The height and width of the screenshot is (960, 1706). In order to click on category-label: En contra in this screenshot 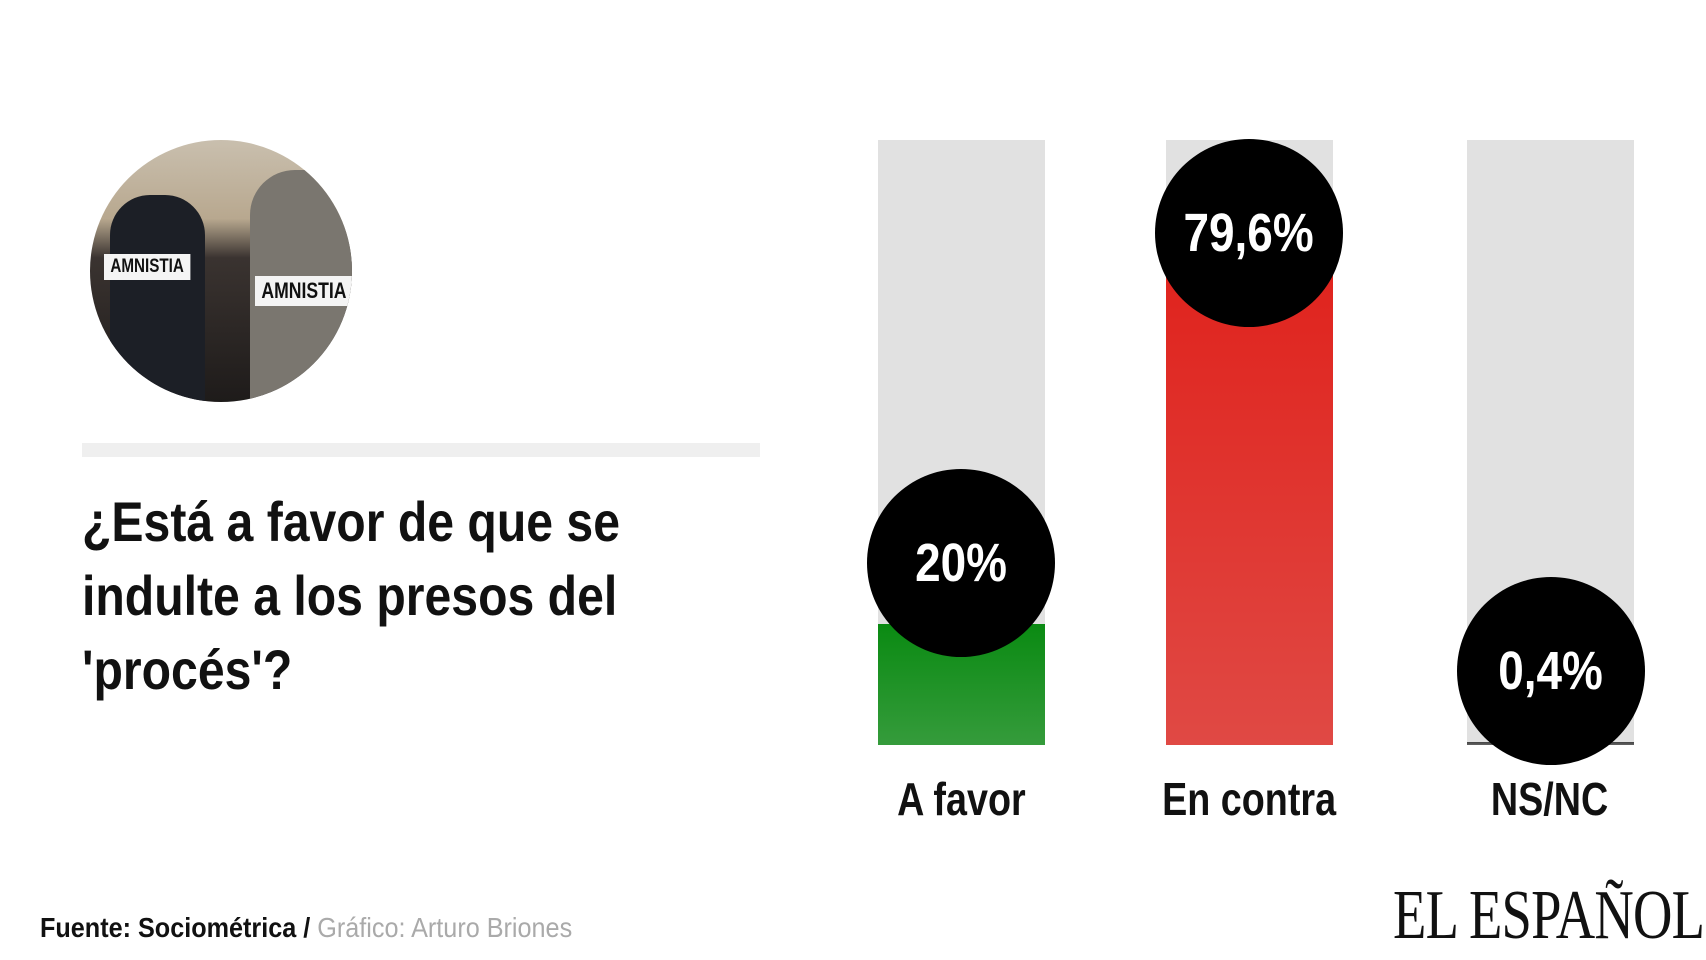, I will do `click(1249, 799)`.